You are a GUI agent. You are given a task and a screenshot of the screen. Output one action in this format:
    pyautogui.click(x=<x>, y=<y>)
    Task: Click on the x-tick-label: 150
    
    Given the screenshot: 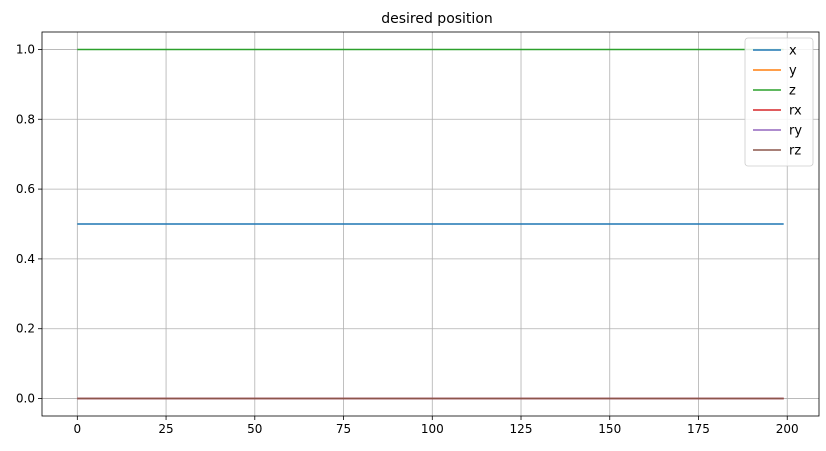 What is the action you would take?
    pyautogui.click(x=609, y=429)
    